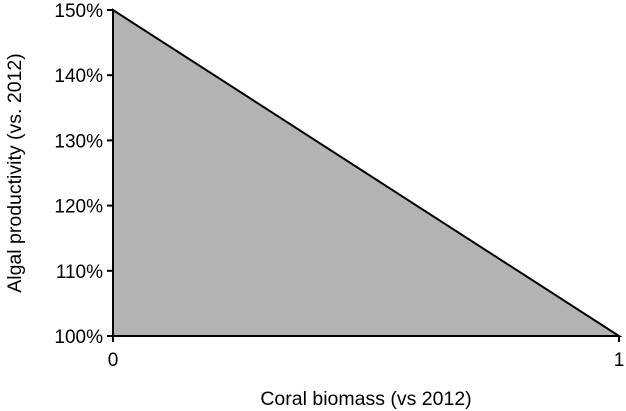 This screenshot has width=626, height=411. Describe the element at coordinates (78, 11) in the screenshot. I see `y-tick-label: 150%` at that location.